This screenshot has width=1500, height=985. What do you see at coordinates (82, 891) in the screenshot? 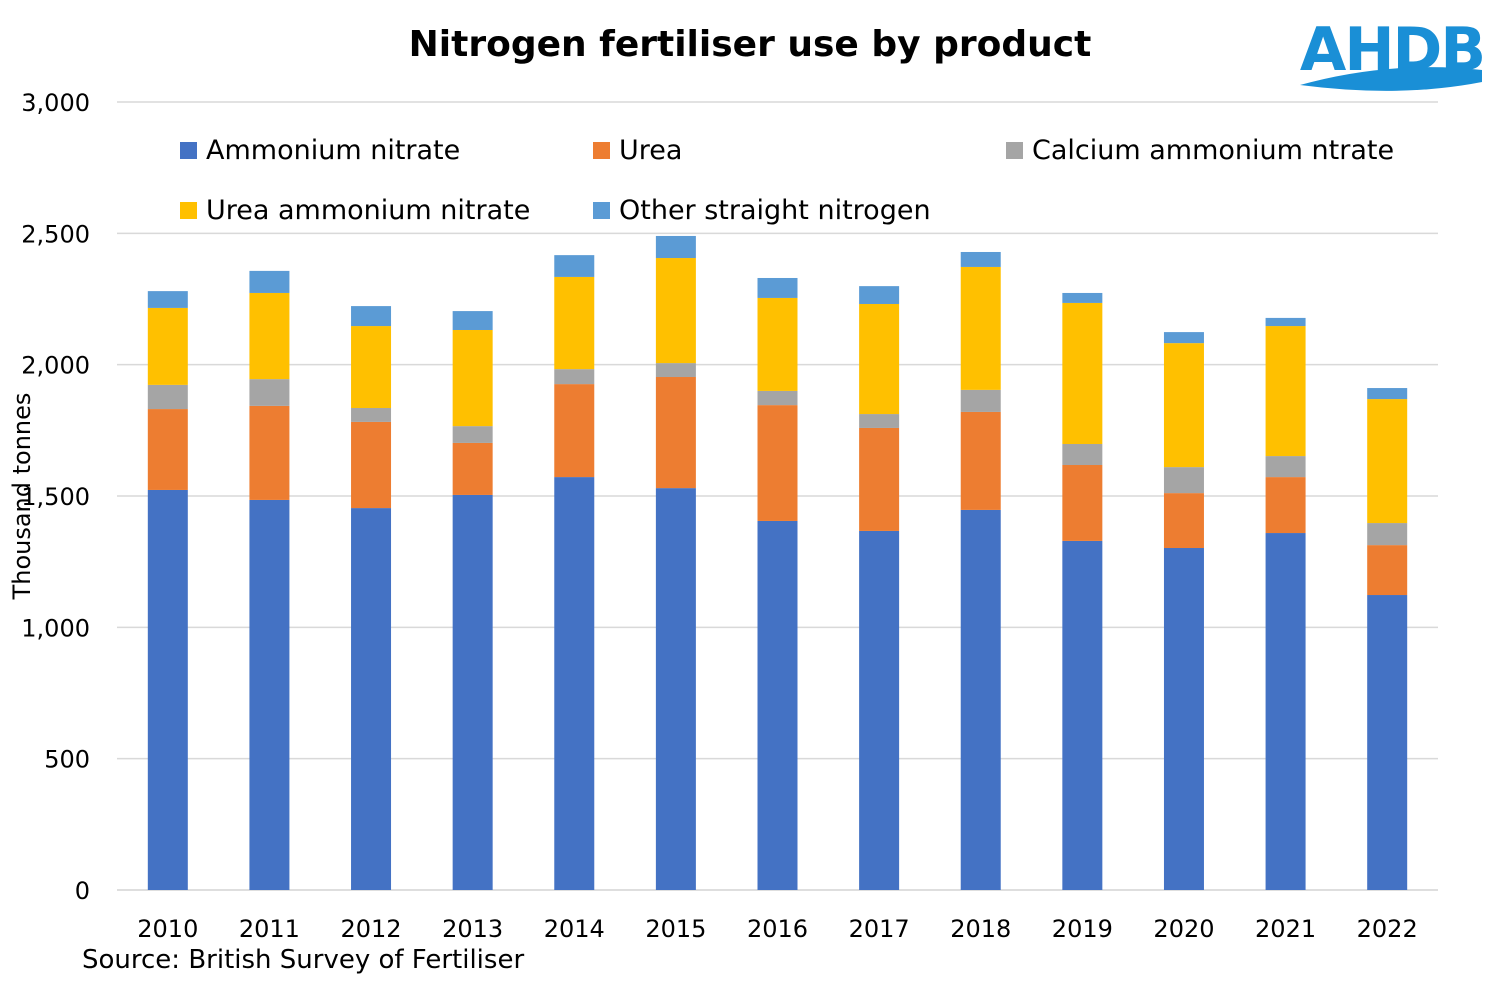
I see `y-tick-label: 0` at bounding box center [82, 891].